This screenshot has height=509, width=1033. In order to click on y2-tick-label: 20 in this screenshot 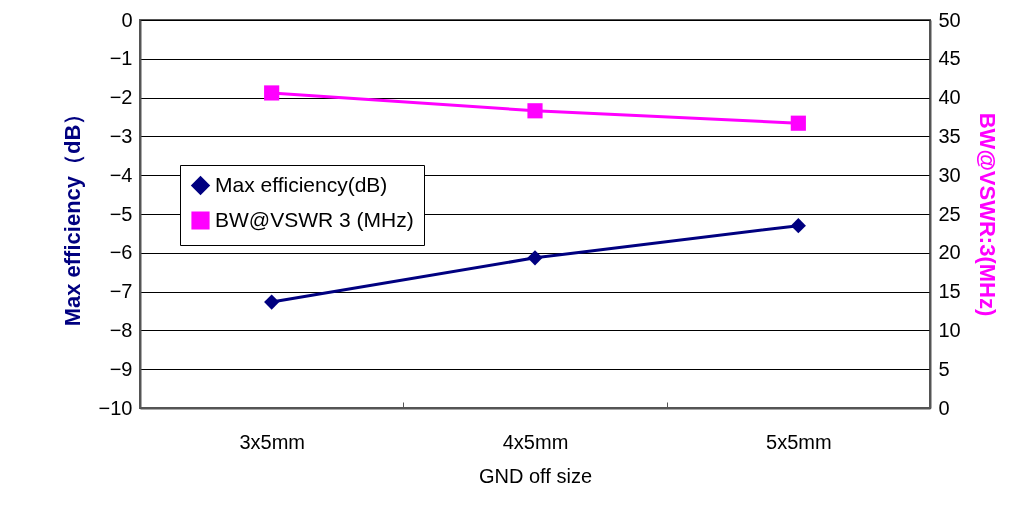, I will do `click(949, 252)`.